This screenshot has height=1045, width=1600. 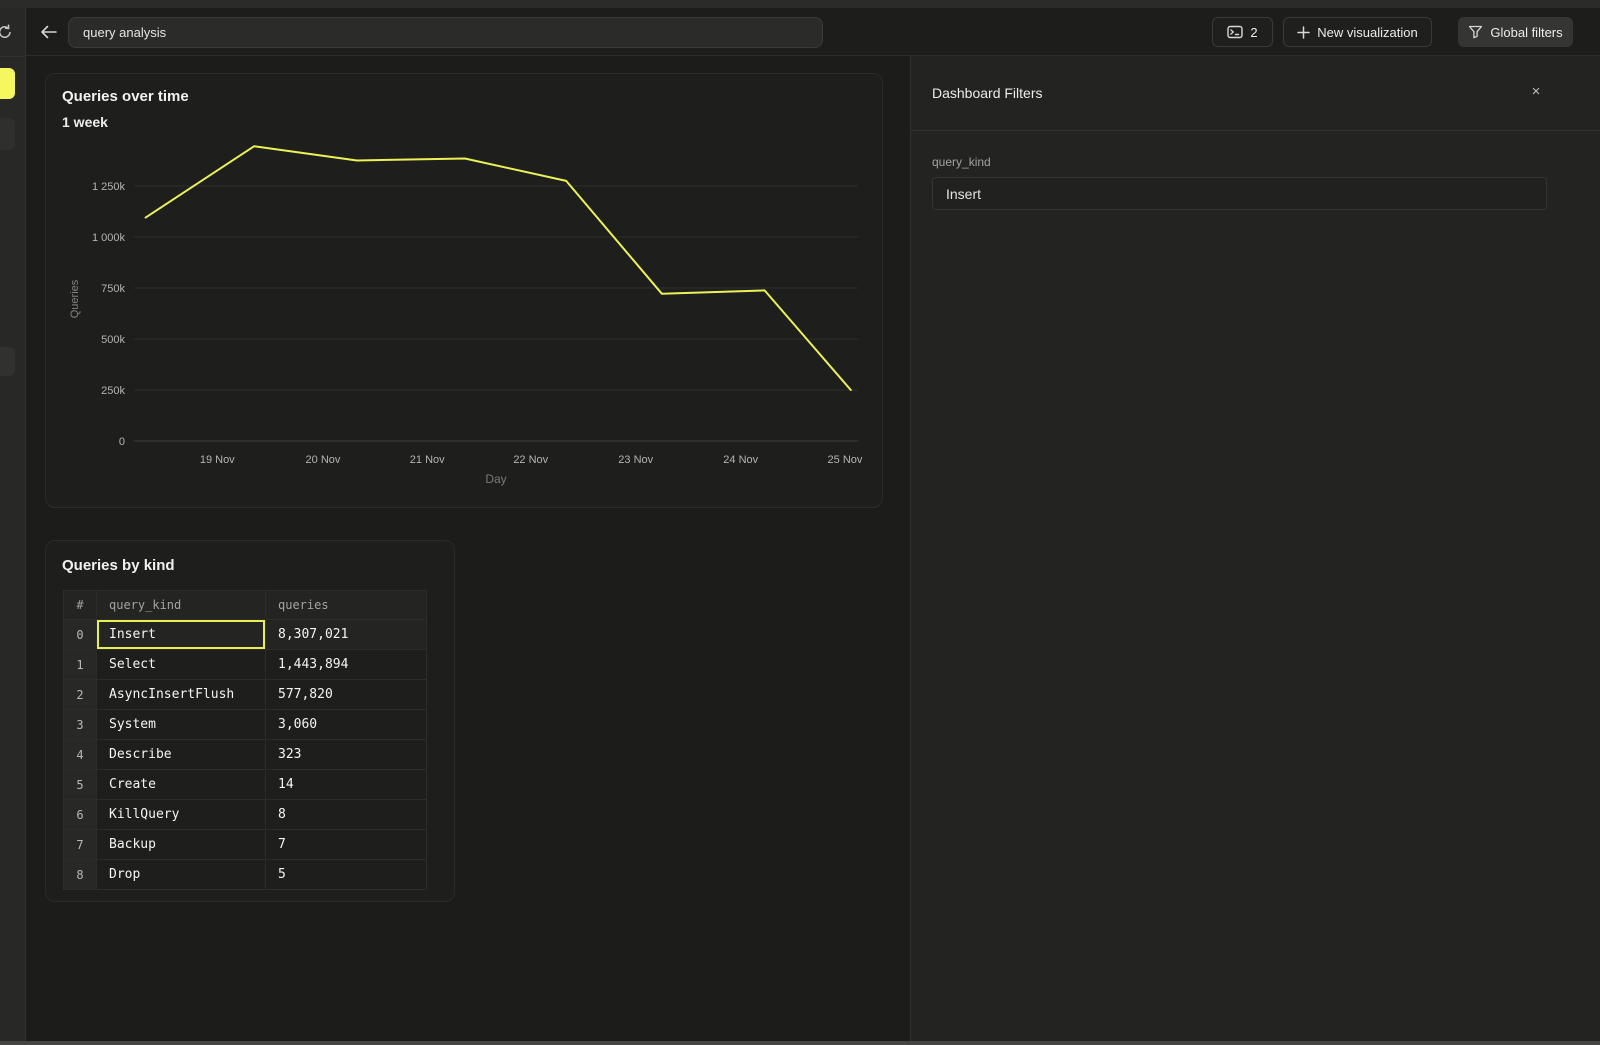 I want to click on back-button, so click(x=49, y=32).